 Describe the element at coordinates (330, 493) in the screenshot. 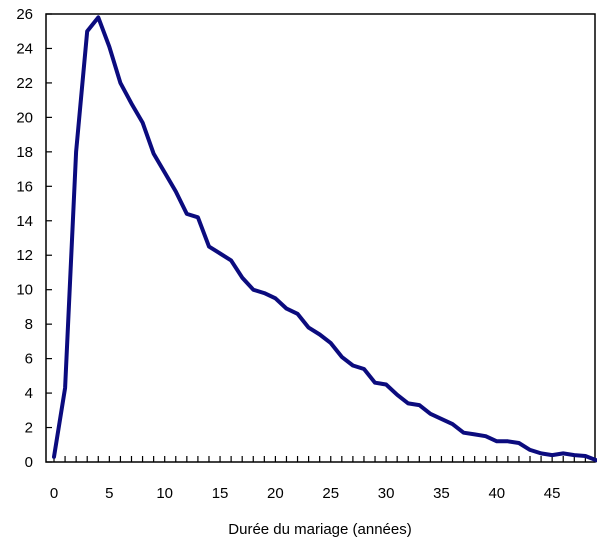

I see `x-tick-label: 25` at that location.